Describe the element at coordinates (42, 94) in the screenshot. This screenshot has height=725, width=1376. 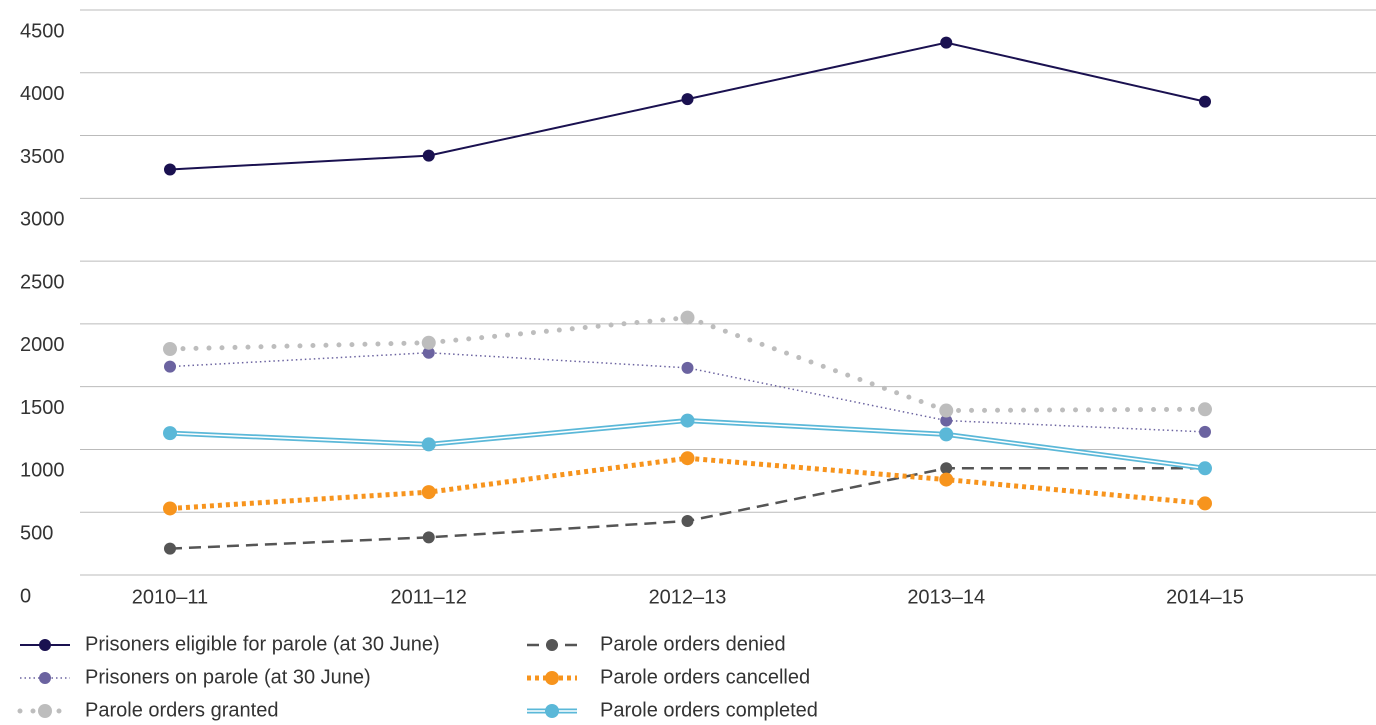
I see `y-tick-label: 4000` at that location.